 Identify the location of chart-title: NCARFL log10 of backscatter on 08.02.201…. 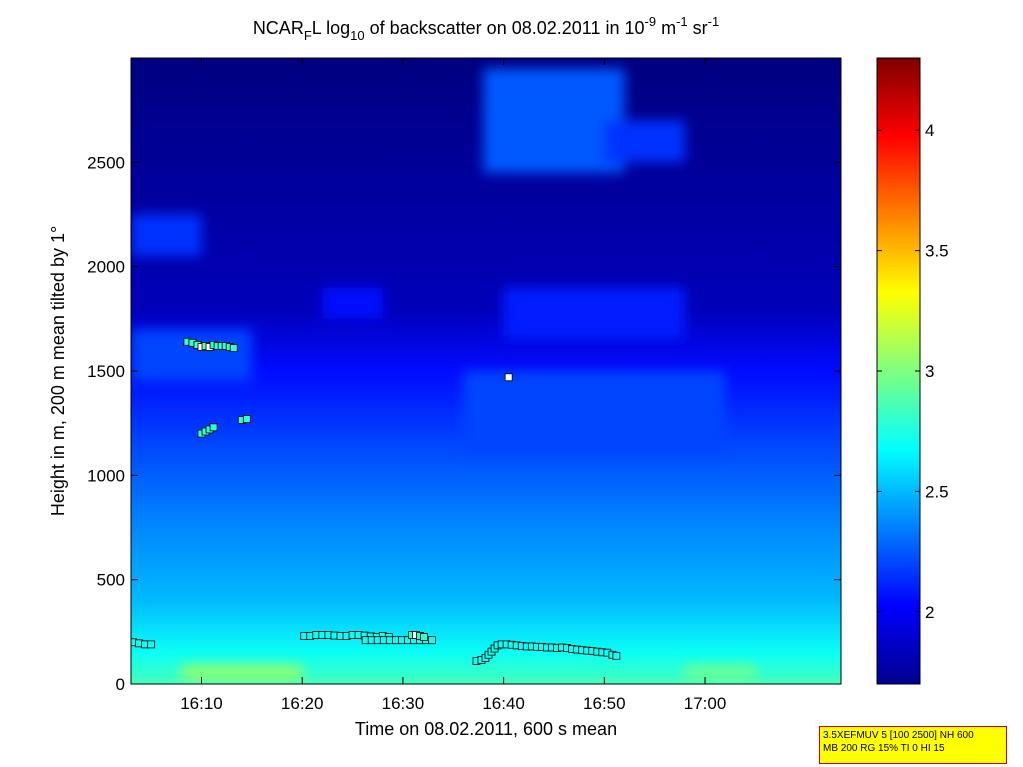
(486, 28).